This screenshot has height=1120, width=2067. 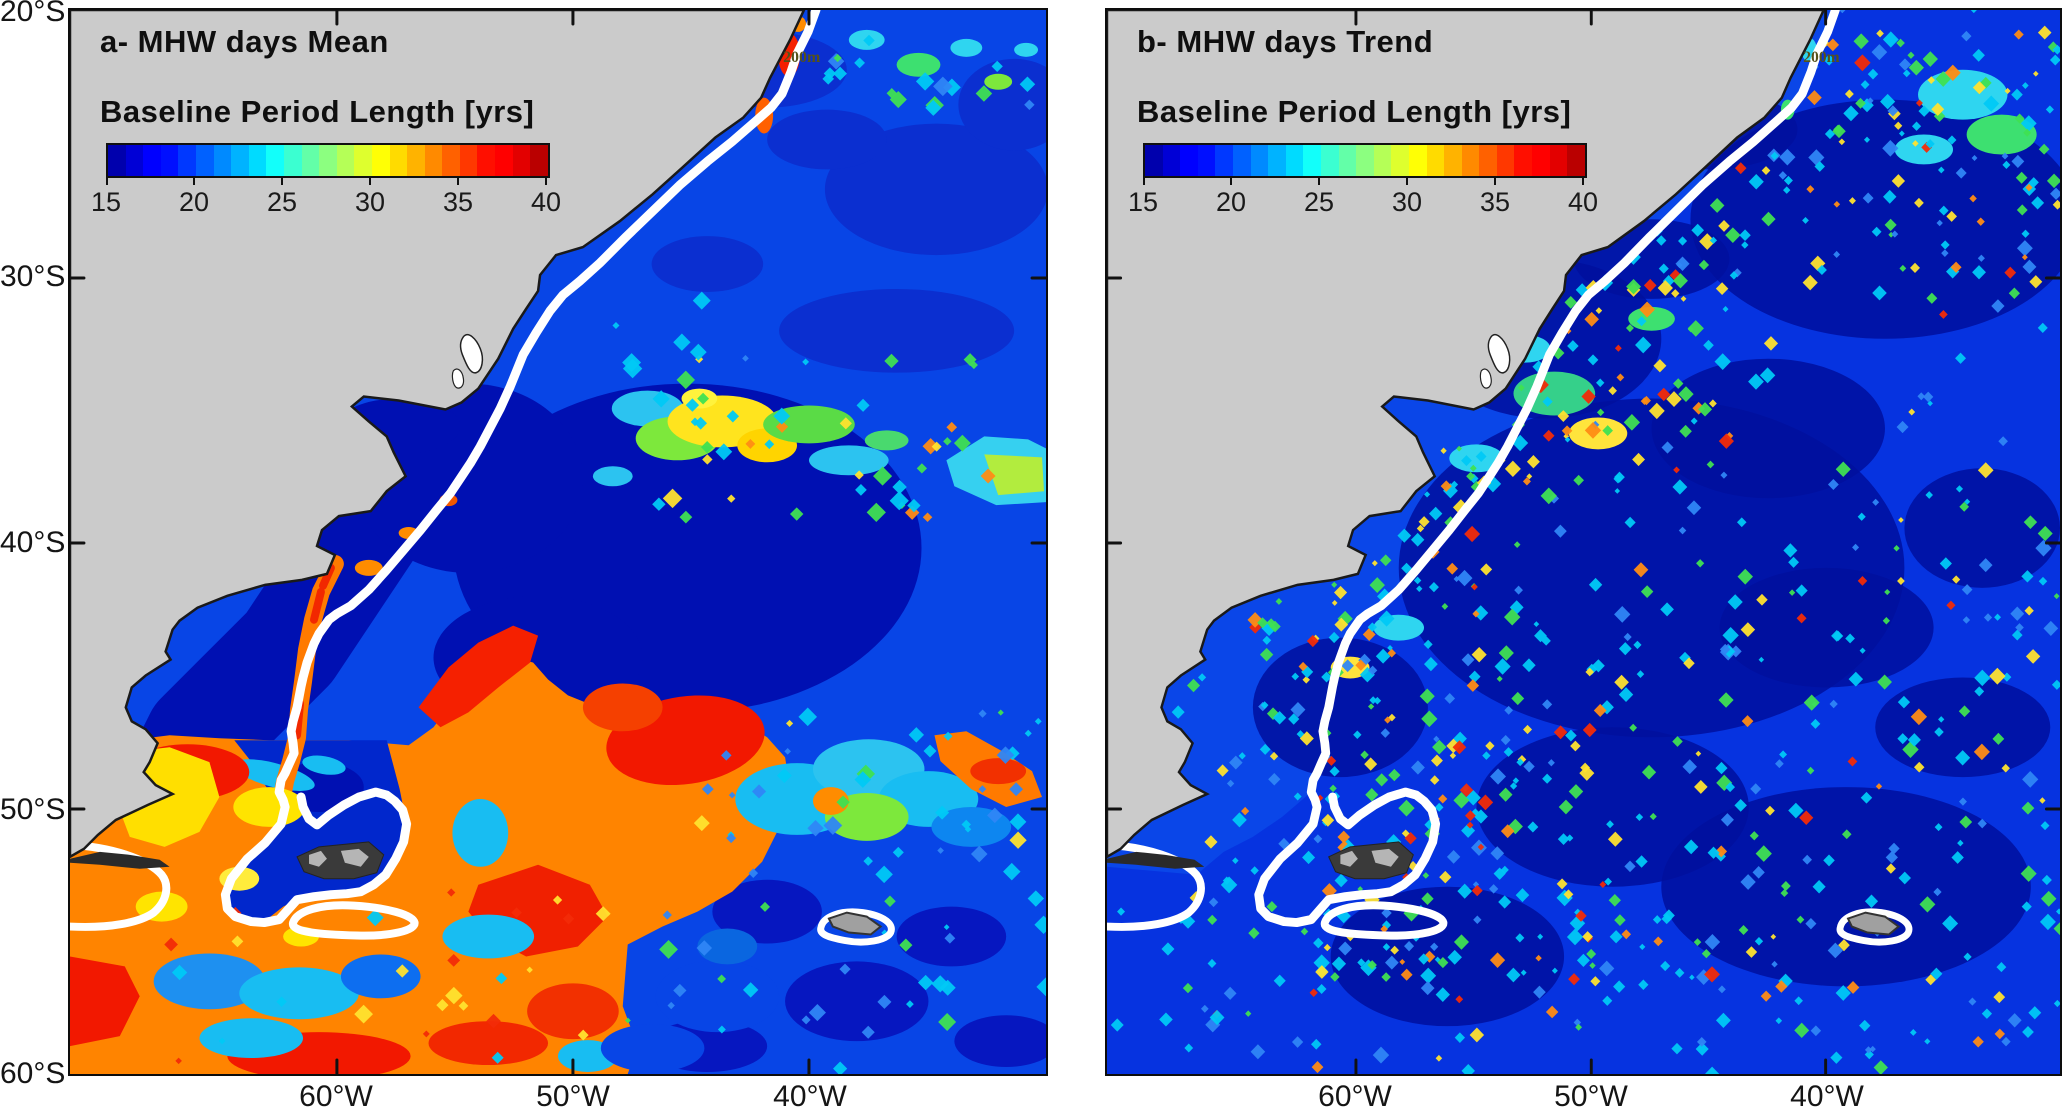 I want to click on panel-a-colorbar, so click(x=328, y=160).